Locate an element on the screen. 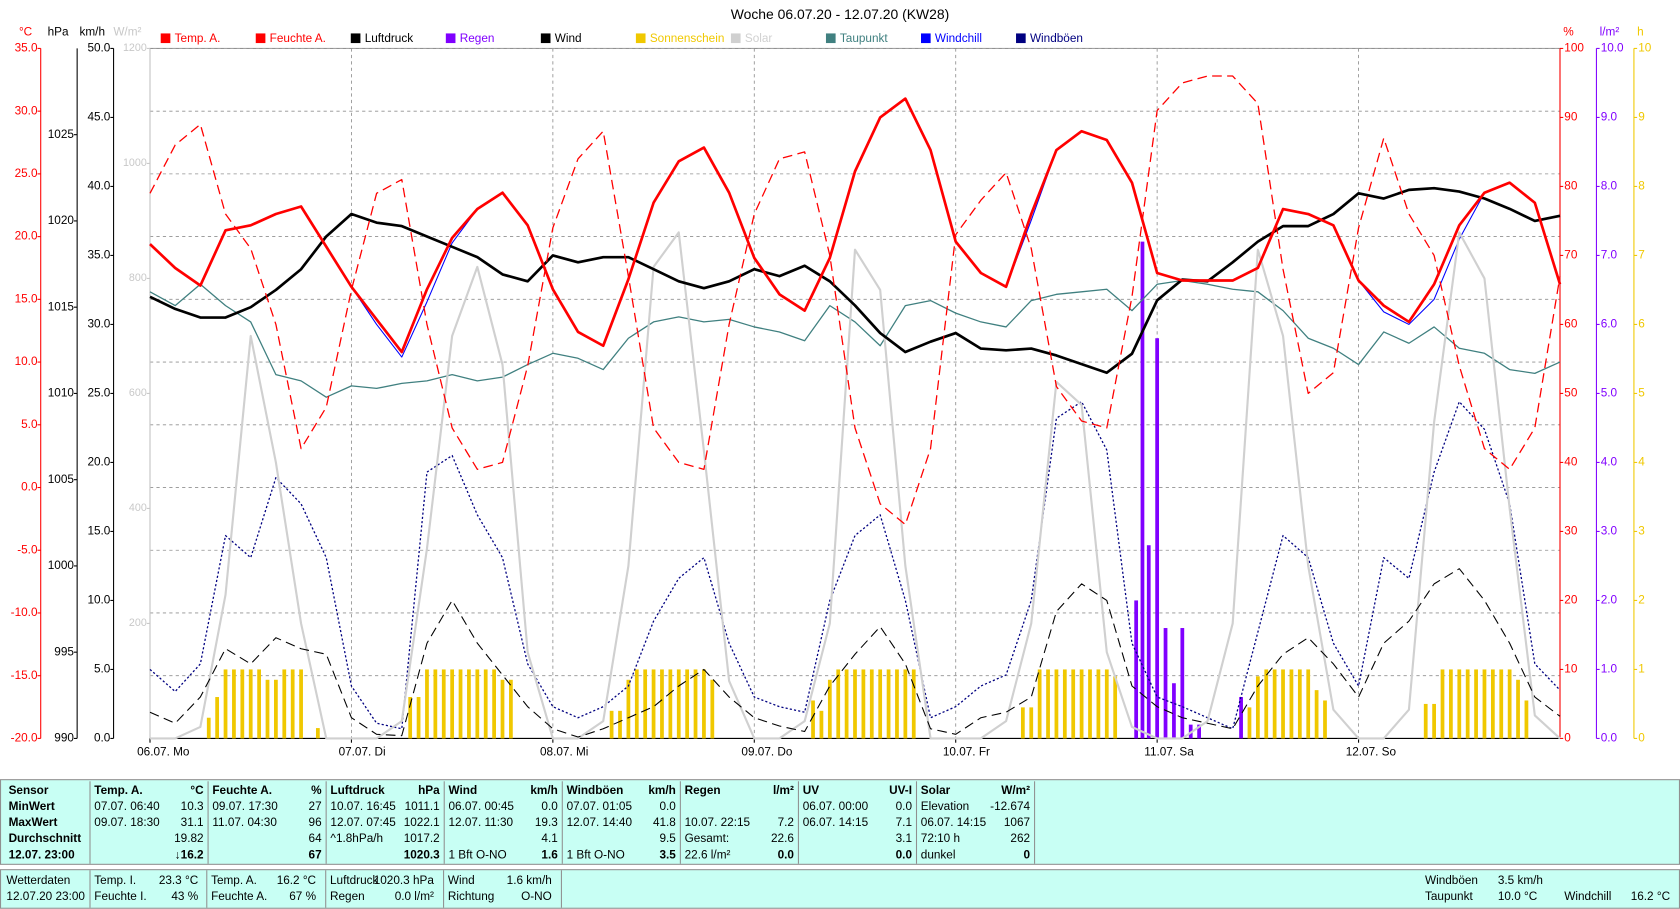 The width and height of the screenshot is (1680, 909). footer-label: Wind is located at coordinates (461, 880).